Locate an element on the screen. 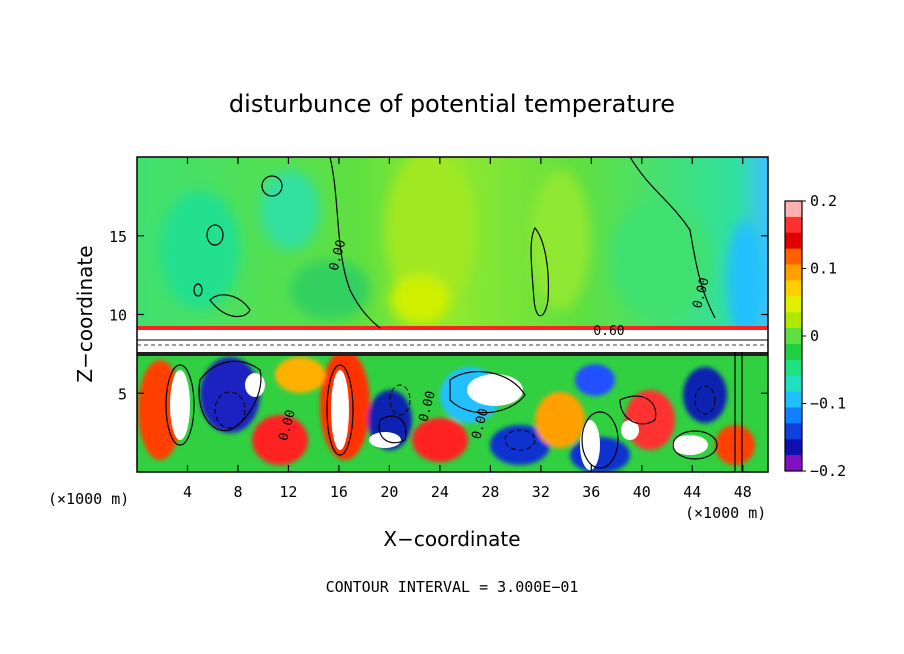 The height and width of the screenshot is (654, 904). colorbar-tick-label: 0.2 is located at coordinates (823, 201).